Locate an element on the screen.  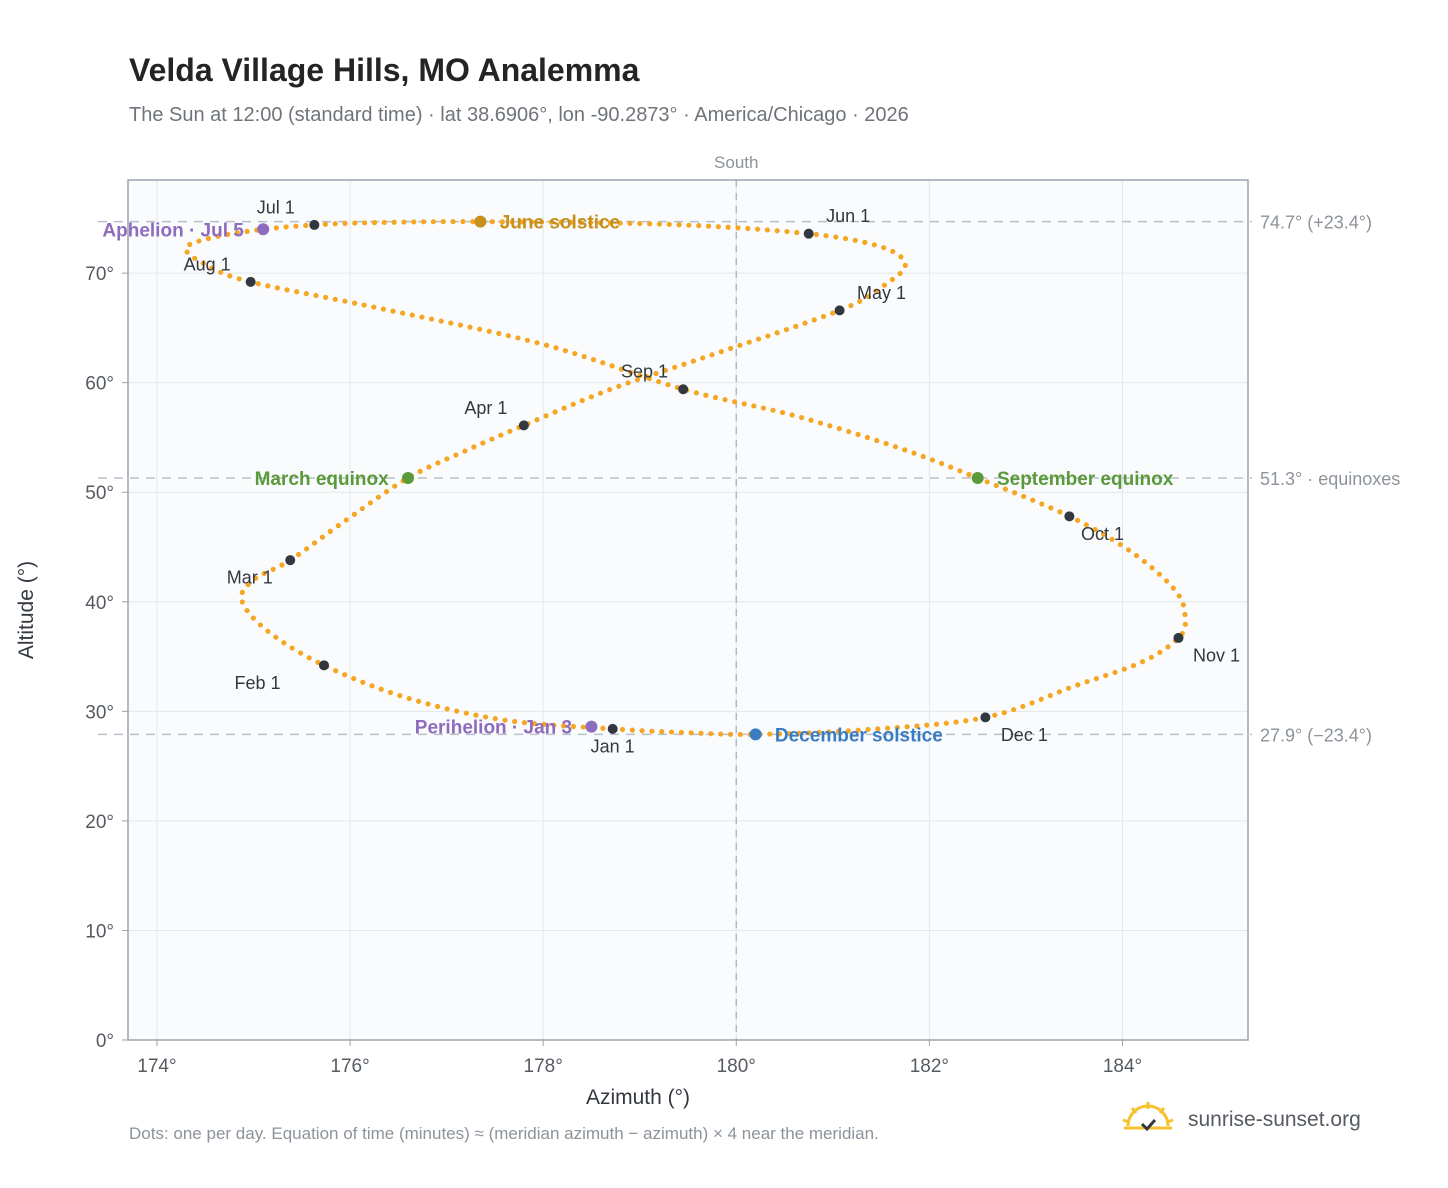
month-label: Dec 1 is located at coordinates (1024, 735).